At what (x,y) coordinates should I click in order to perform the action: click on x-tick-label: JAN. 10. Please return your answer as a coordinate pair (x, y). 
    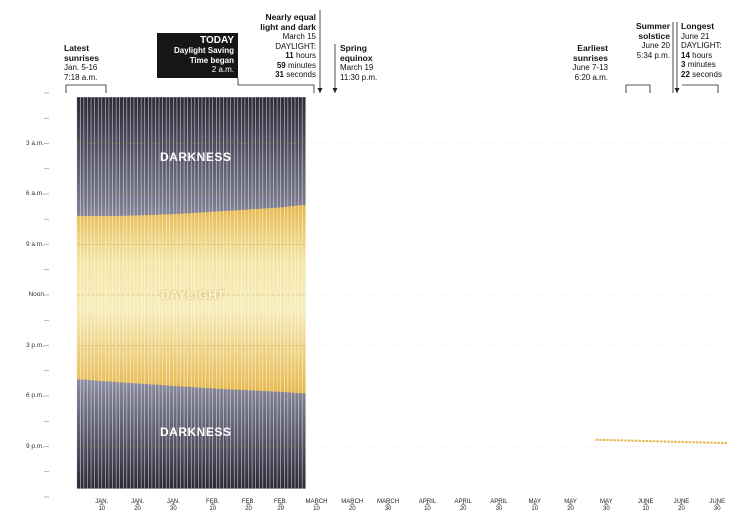
    Looking at the image, I should click on (102, 505).